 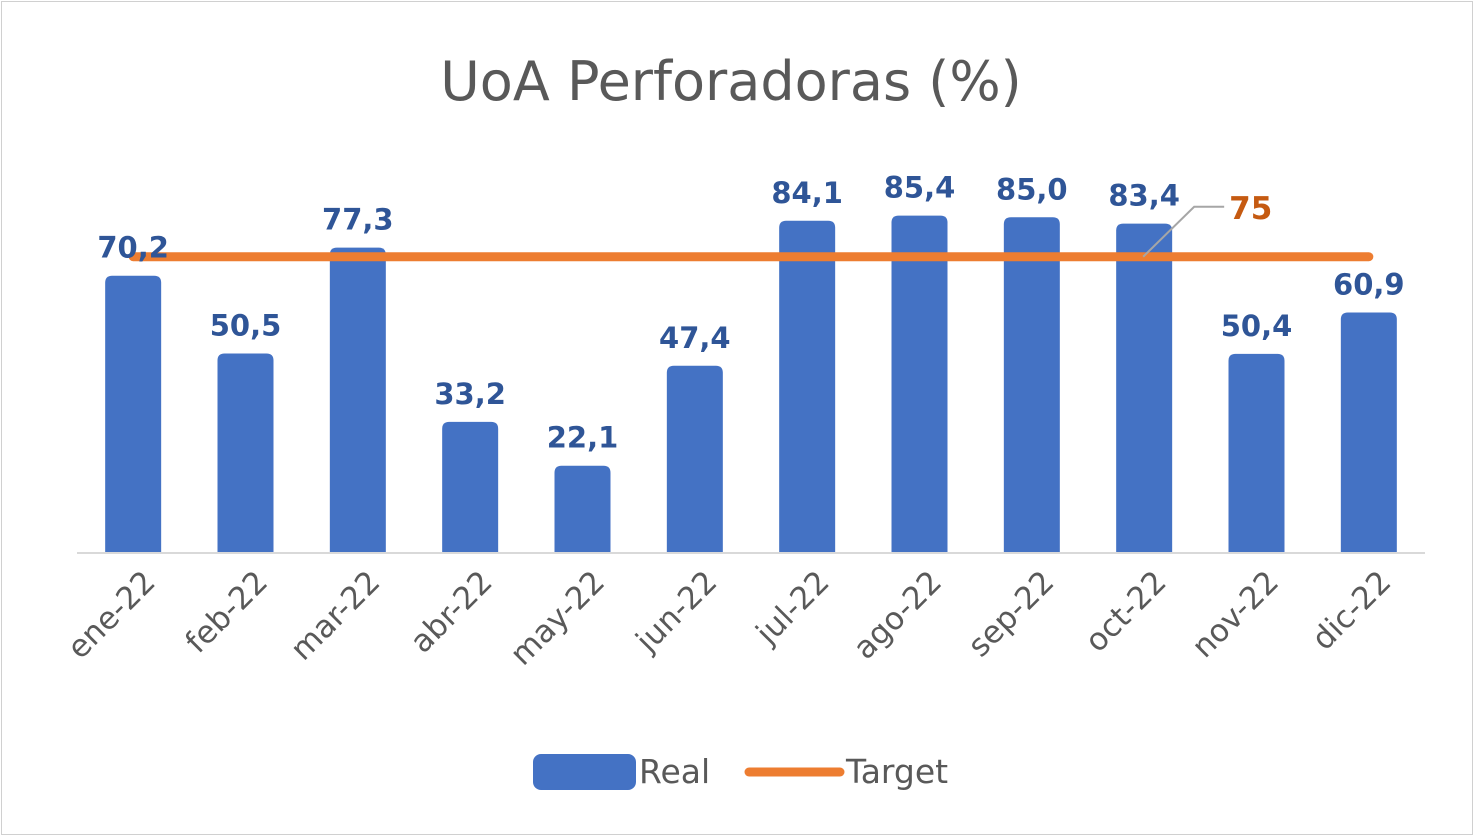 I want to click on x-tick-mar-22: mar-22, so click(x=336, y=616).